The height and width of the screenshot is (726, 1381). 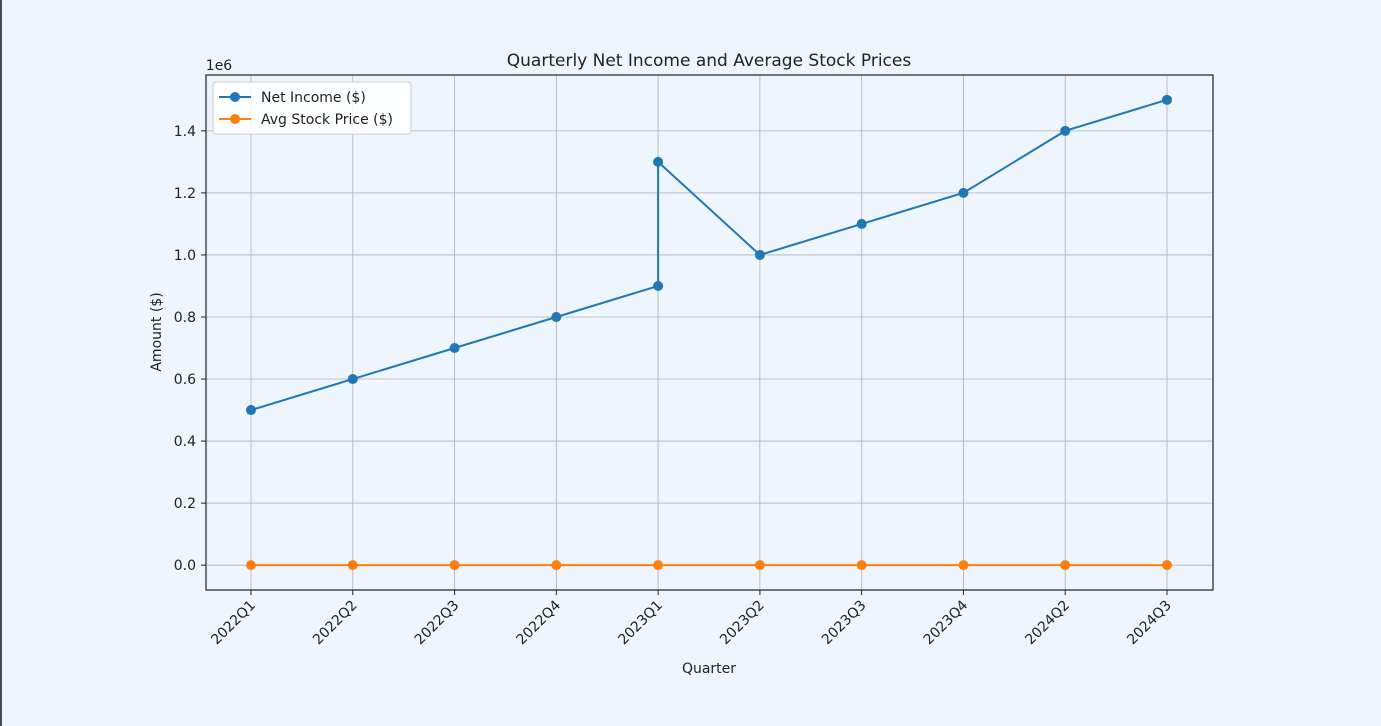 I want to click on x-axis-label: Quarter, so click(x=709, y=669).